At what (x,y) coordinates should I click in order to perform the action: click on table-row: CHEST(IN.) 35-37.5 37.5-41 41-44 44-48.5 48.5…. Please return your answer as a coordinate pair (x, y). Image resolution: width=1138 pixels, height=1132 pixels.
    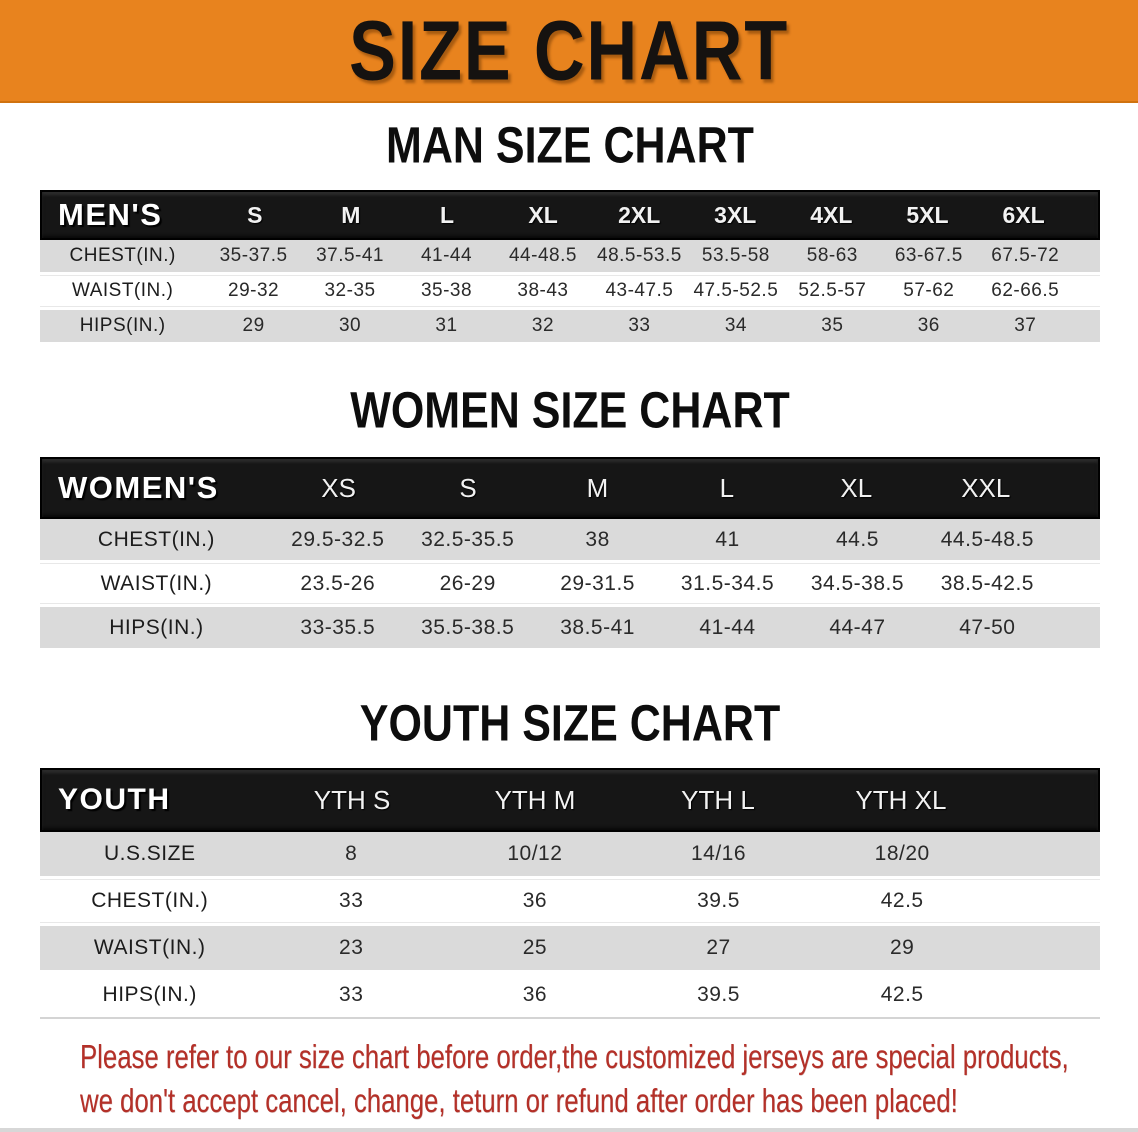
    Looking at the image, I should click on (570, 256).